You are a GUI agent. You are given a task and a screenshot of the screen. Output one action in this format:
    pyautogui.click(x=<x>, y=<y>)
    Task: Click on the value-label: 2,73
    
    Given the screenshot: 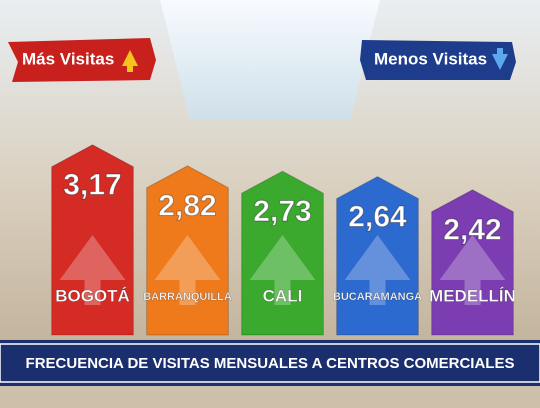 What is the action you would take?
    pyautogui.click(x=282, y=211)
    